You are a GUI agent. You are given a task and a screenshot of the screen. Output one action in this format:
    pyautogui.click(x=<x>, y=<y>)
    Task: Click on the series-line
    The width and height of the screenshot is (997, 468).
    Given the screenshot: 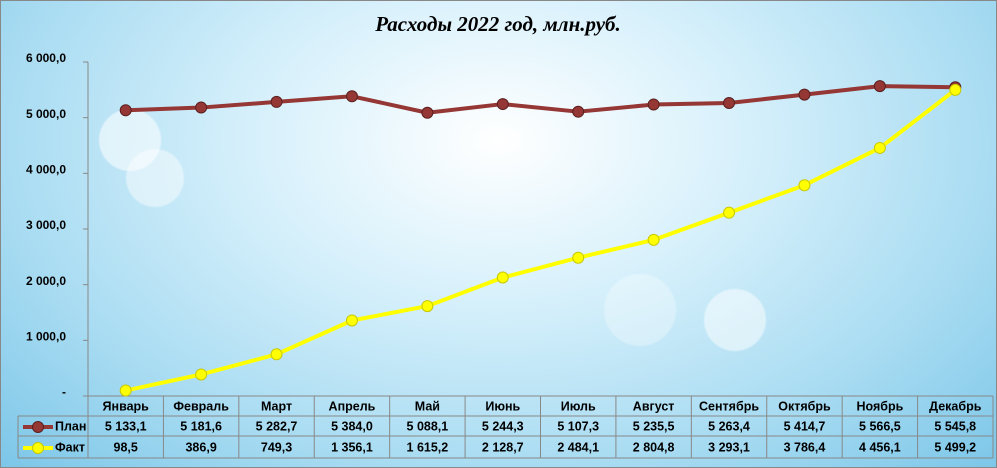 What is the action you would take?
    pyautogui.click(x=540, y=99)
    